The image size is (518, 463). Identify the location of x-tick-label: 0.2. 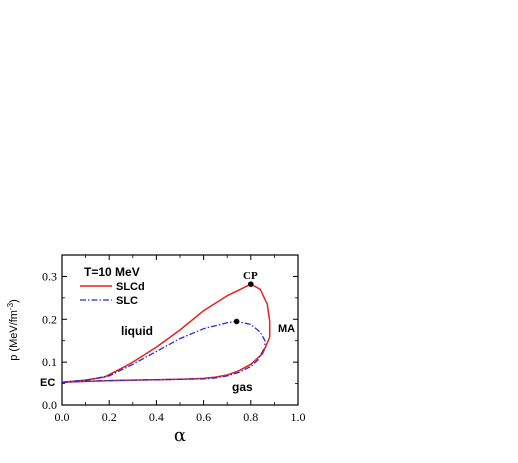
(109, 417).